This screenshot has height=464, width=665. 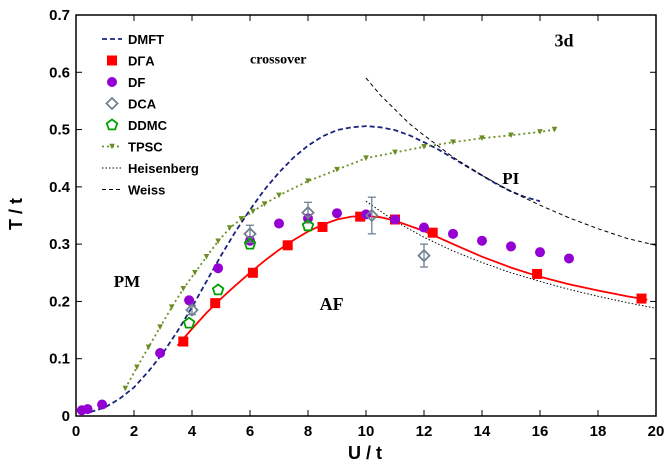 What do you see at coordinates (142, 104) in the screenshot?
I see `legend-label-dca: DCA` at bounding box center [142, 104].